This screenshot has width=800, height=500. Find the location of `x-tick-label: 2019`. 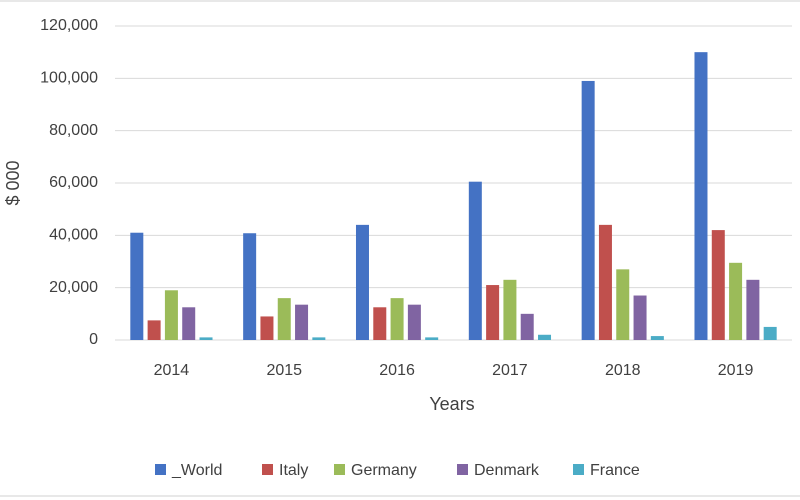

x-tick-label: 2019 is located at coordinates (736, 370).